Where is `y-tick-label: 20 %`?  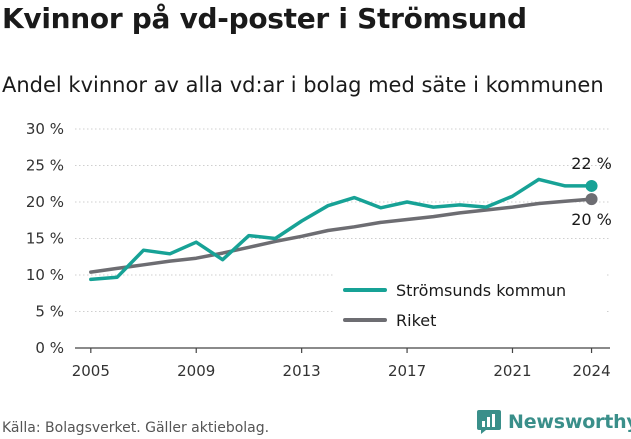
y-tick-label: 20 % is located at coordinates (45, 202).